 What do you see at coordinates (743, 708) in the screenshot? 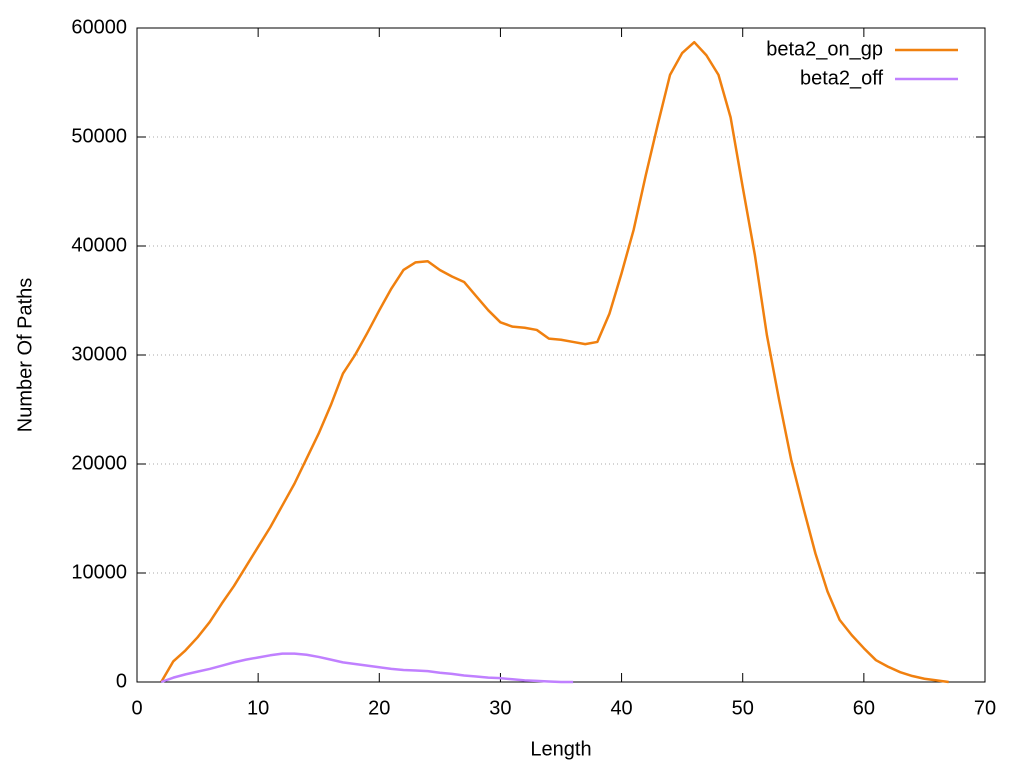
I see `x-tick-label: 50` at bounding box center [743, 708].